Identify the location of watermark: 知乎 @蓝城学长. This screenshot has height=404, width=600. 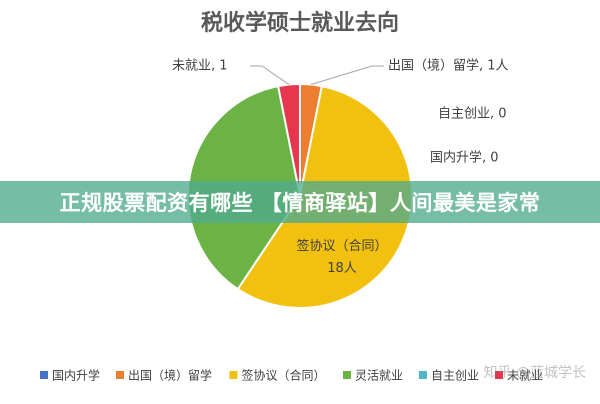
(534, 373).